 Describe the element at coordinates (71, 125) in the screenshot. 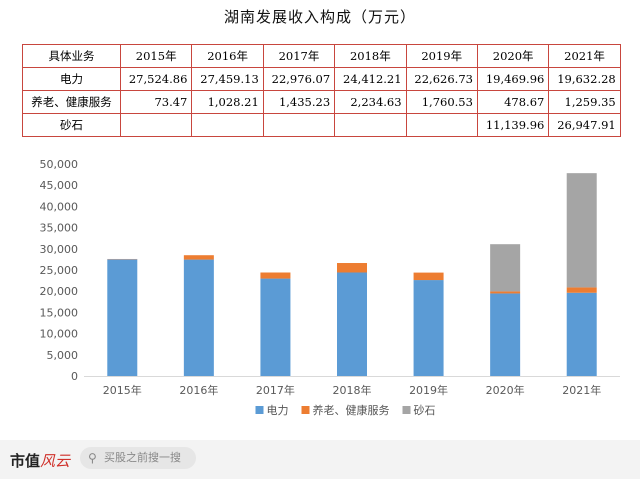

I see `table-row-label: 砂石` at that location.